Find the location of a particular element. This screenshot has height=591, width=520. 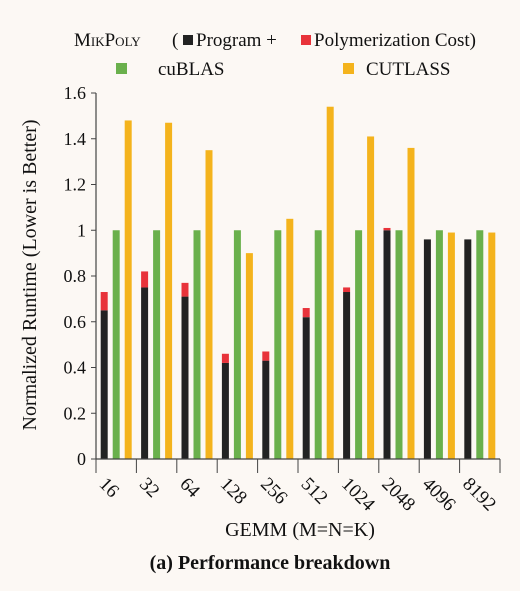

bar-cublas-2048 is located at coordinates (399, 344).